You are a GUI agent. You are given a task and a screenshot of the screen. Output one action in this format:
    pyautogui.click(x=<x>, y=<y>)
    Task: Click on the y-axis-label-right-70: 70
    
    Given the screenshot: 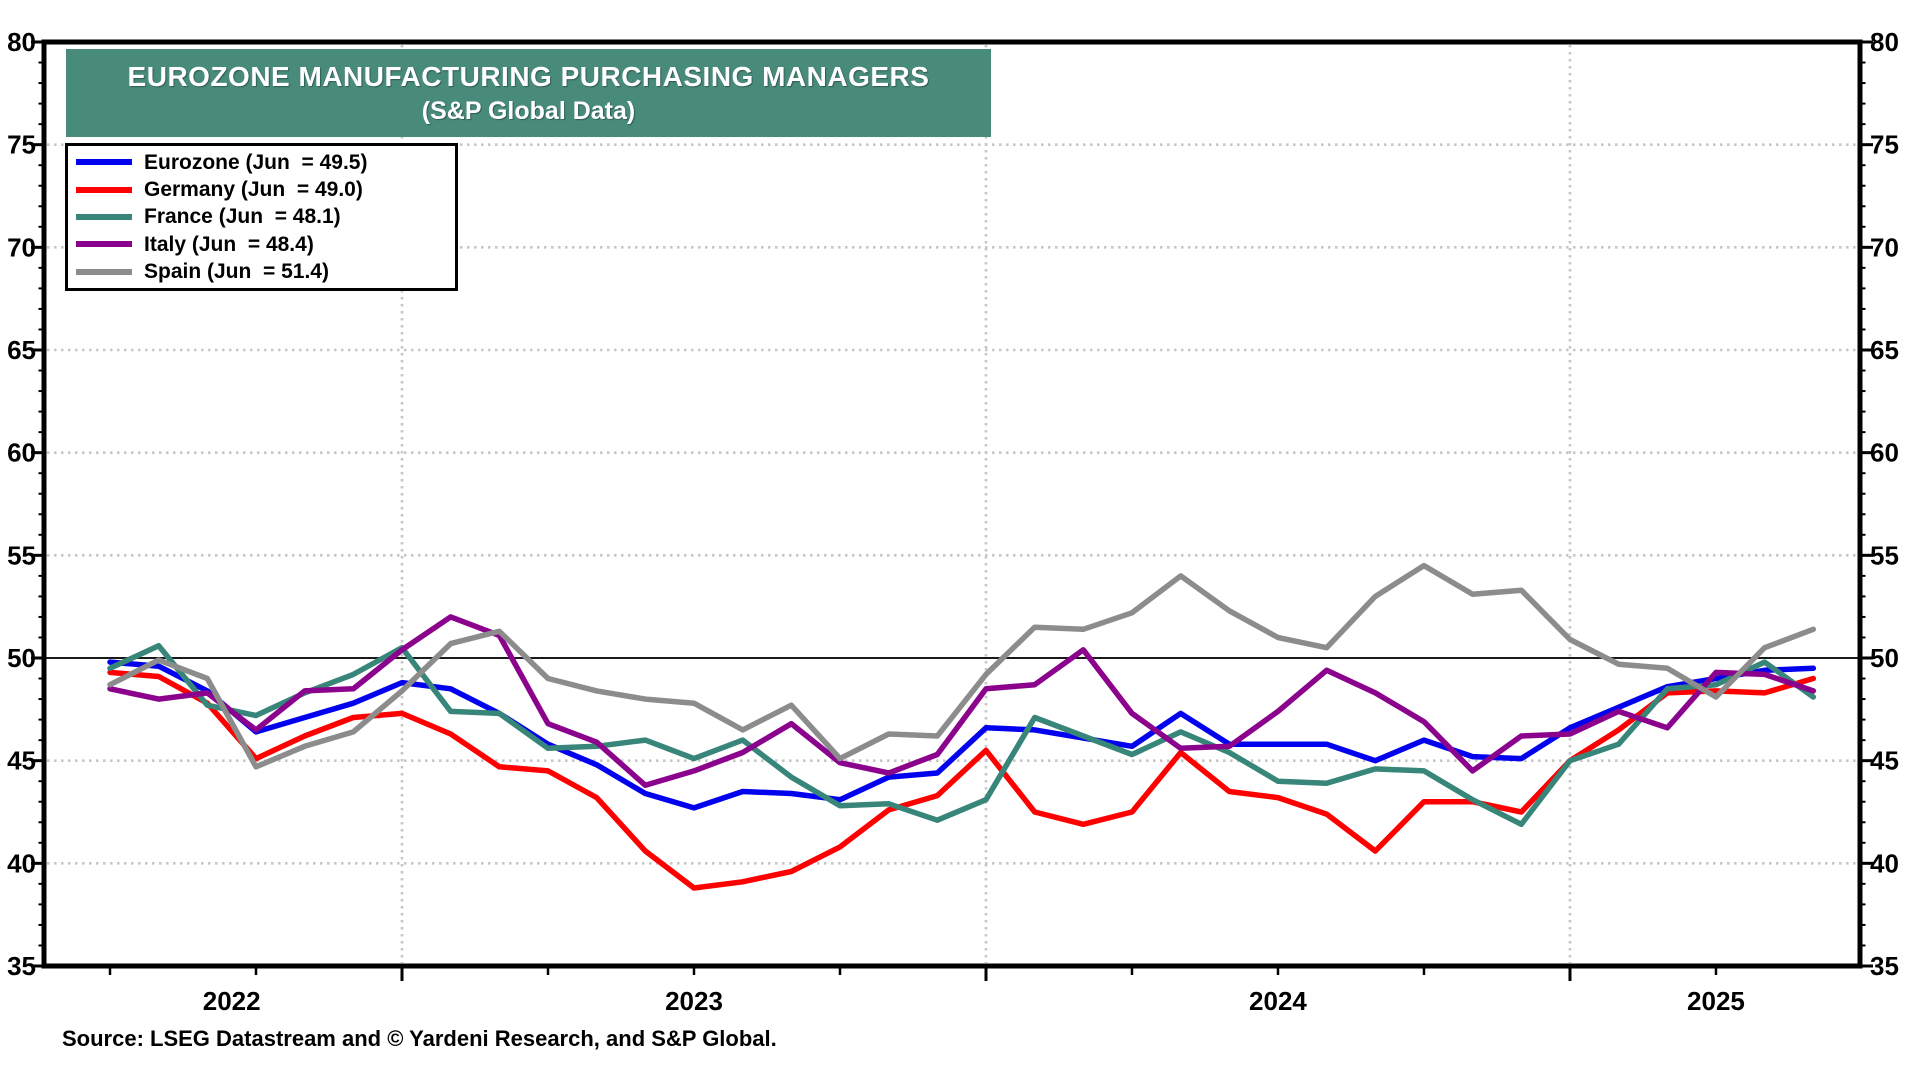 What is the action you would take?
    pyautogui.click(x=1884, y=247)
    